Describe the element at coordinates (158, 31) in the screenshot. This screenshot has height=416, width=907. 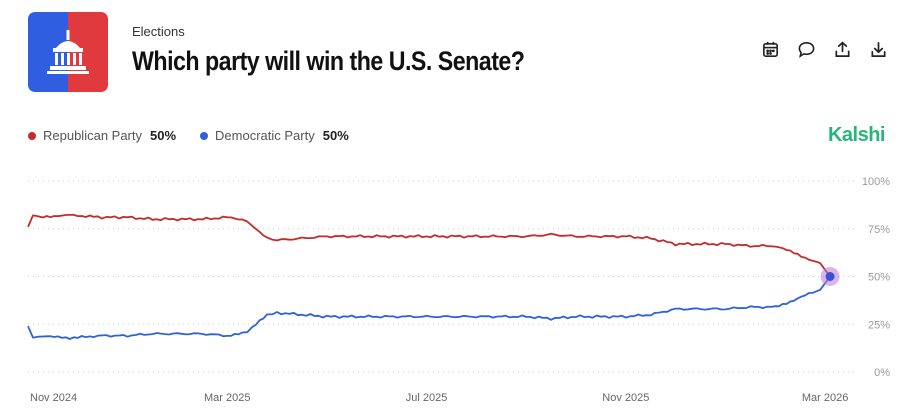
I see `category-label: Elections` at that location.